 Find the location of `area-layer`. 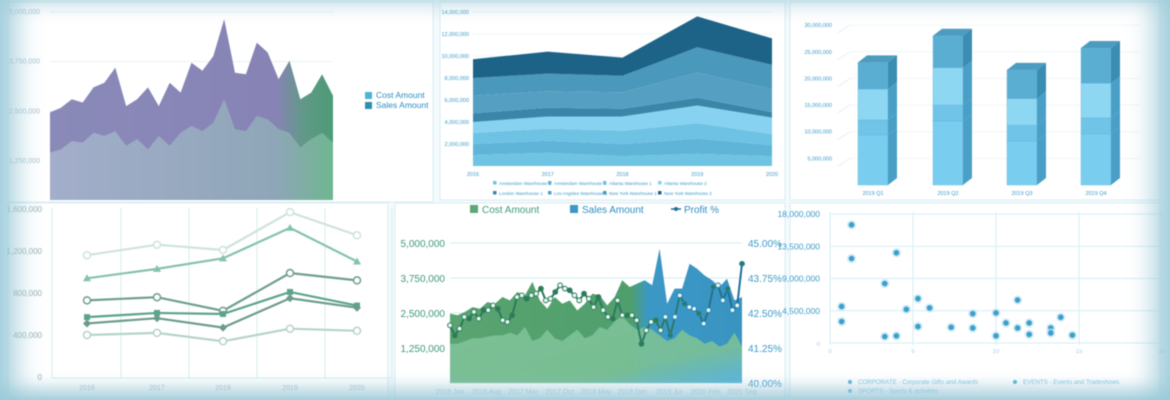

area-layer is located at coordinates (622, 109).